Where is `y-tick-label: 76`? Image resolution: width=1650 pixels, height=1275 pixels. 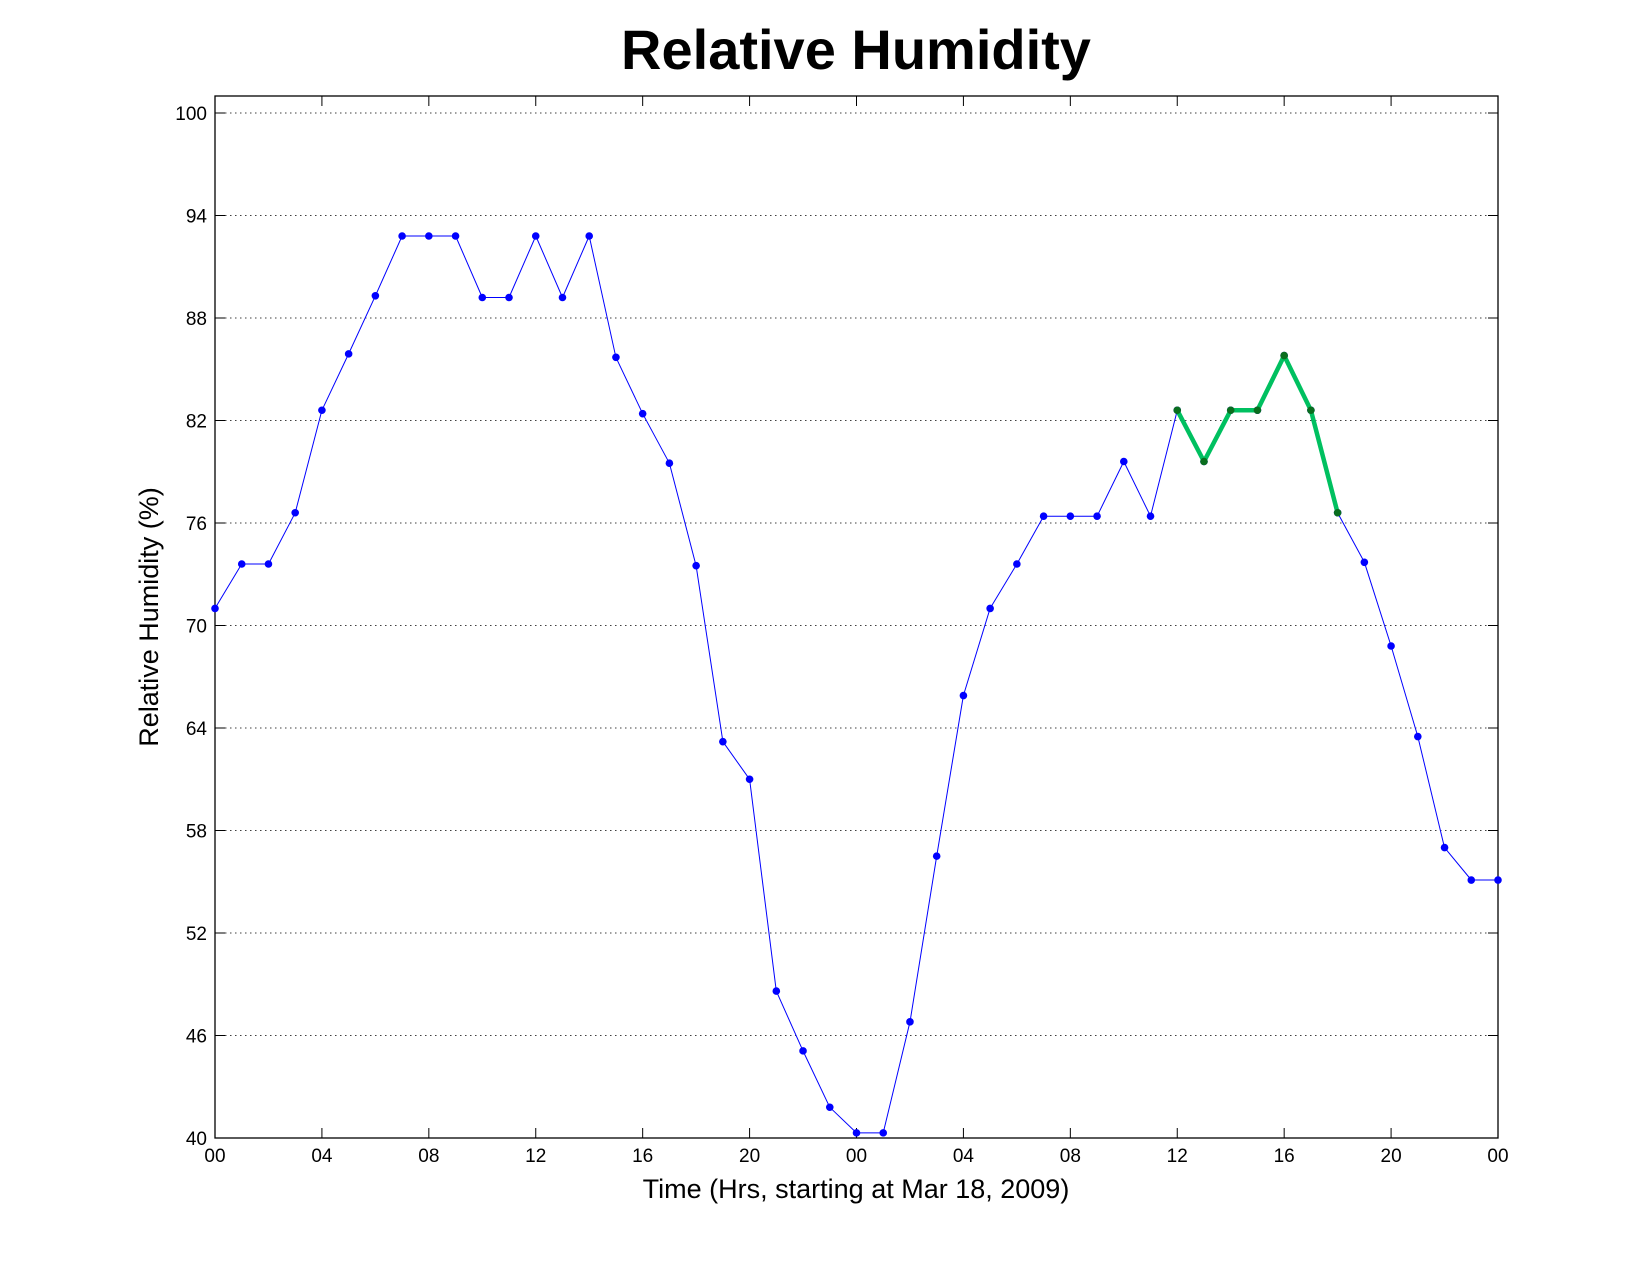
y-tick-label: 76 is located at coordinates (196, 524).